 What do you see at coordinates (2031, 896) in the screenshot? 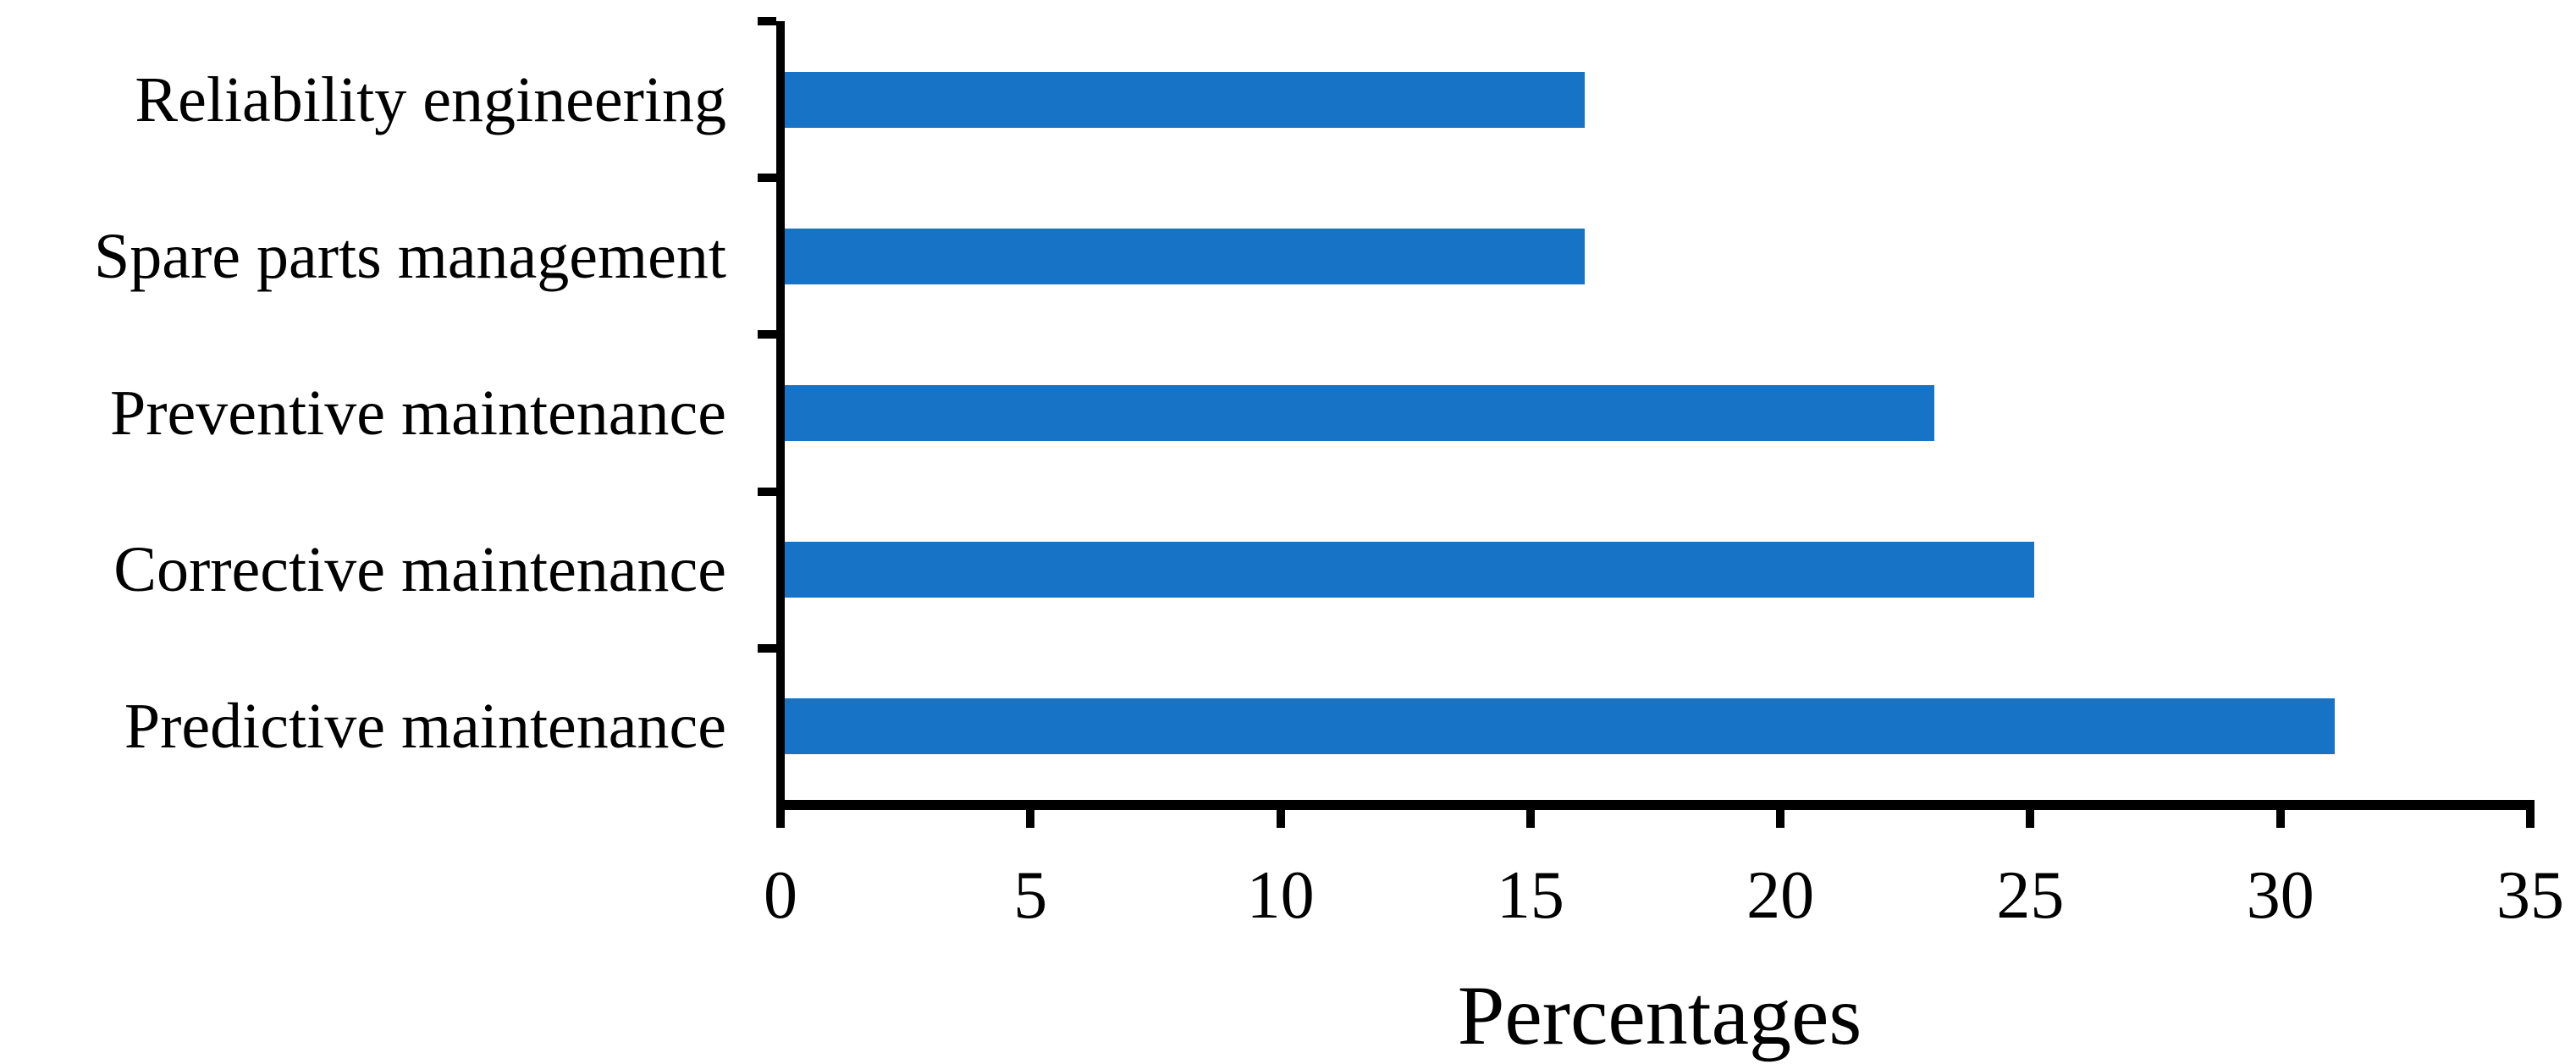
I see `x-axis-tick-label: 25` at bounding box center [2031, 896].